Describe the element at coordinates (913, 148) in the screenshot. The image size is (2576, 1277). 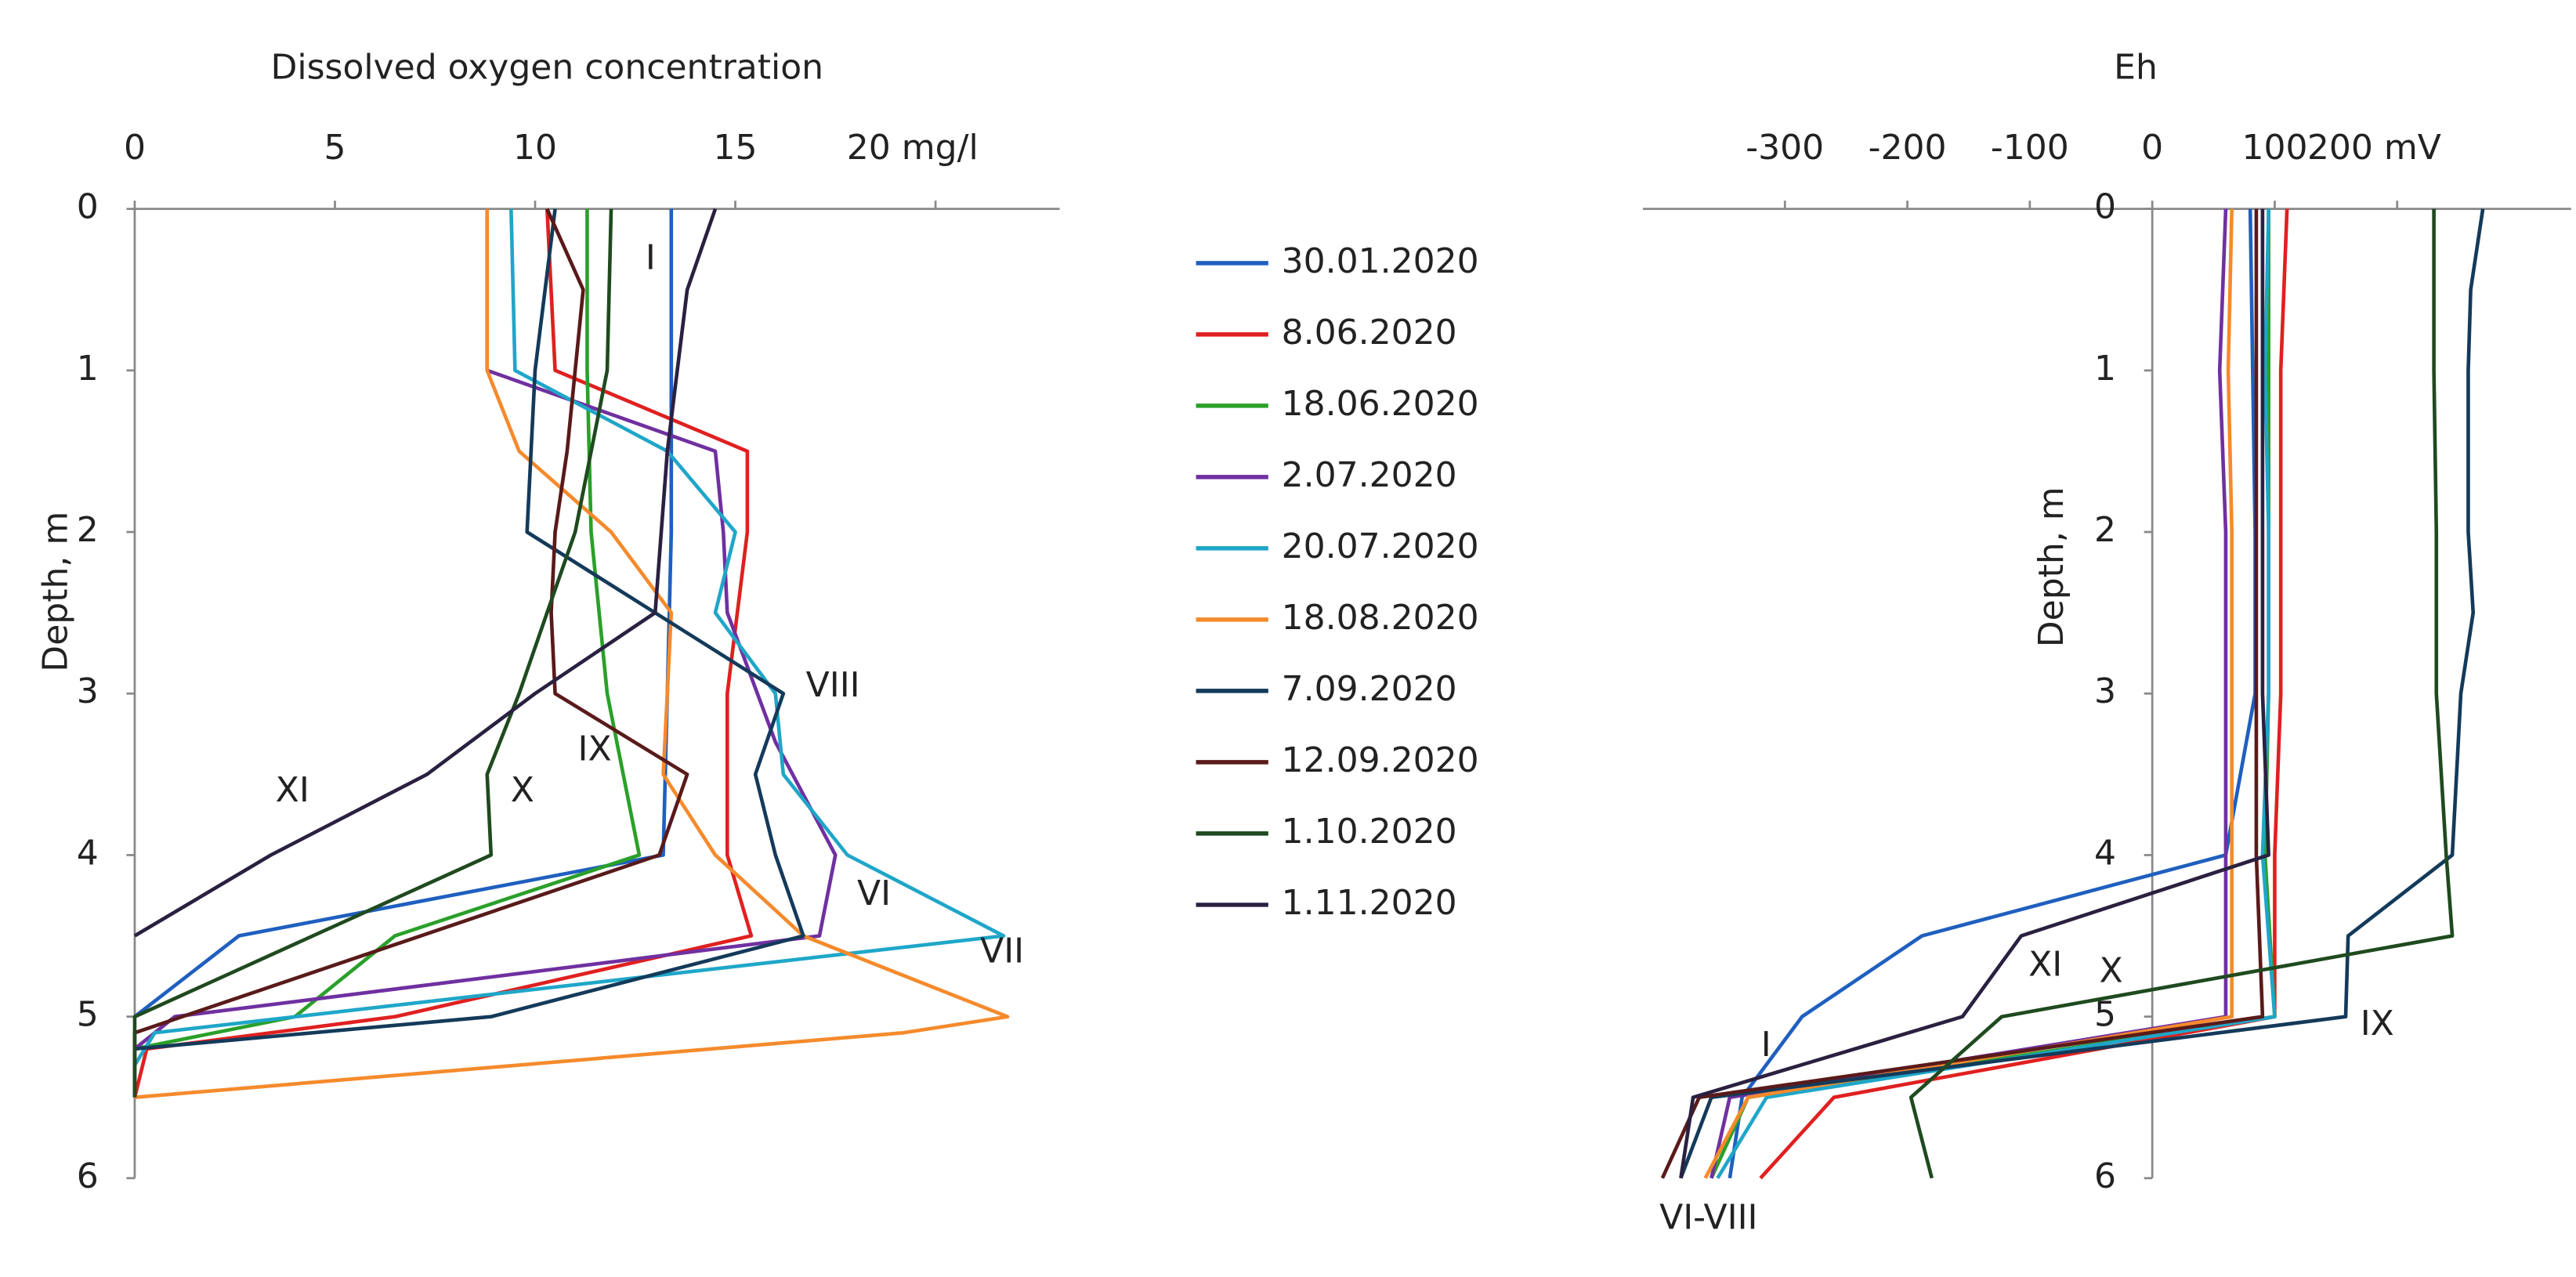
I see `x-tick-label: 20 mg/l` at that location.